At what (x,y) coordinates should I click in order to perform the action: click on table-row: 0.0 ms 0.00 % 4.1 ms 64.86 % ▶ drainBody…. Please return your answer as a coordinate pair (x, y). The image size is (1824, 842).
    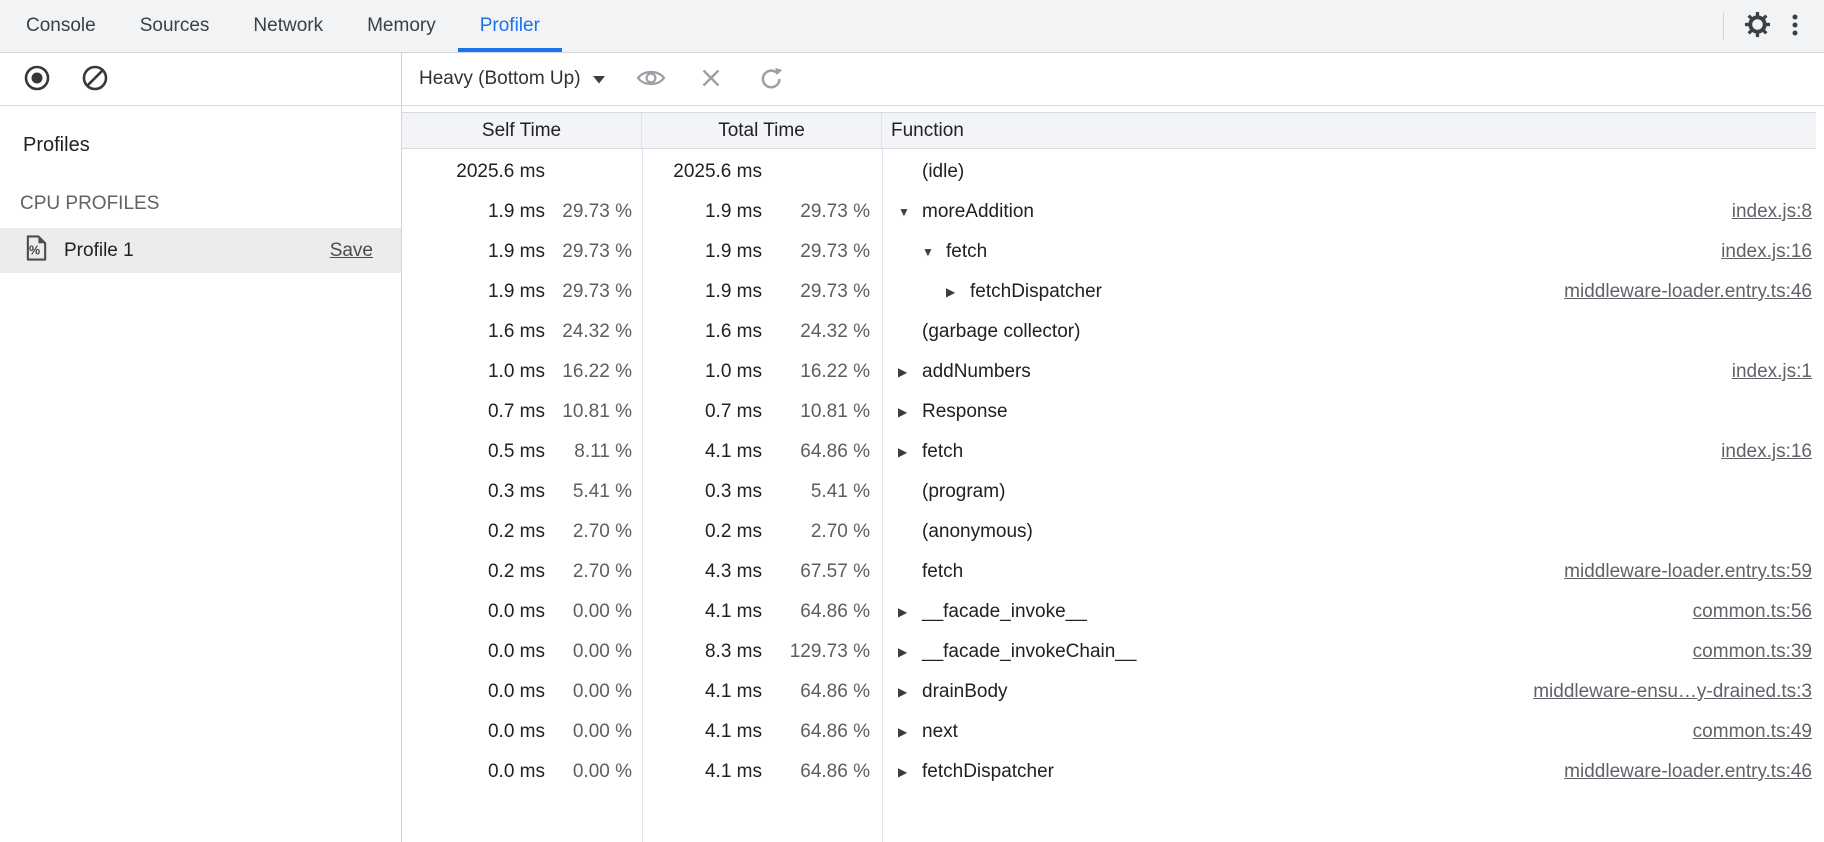
    Looking at the image, I should click on (1113, 692).